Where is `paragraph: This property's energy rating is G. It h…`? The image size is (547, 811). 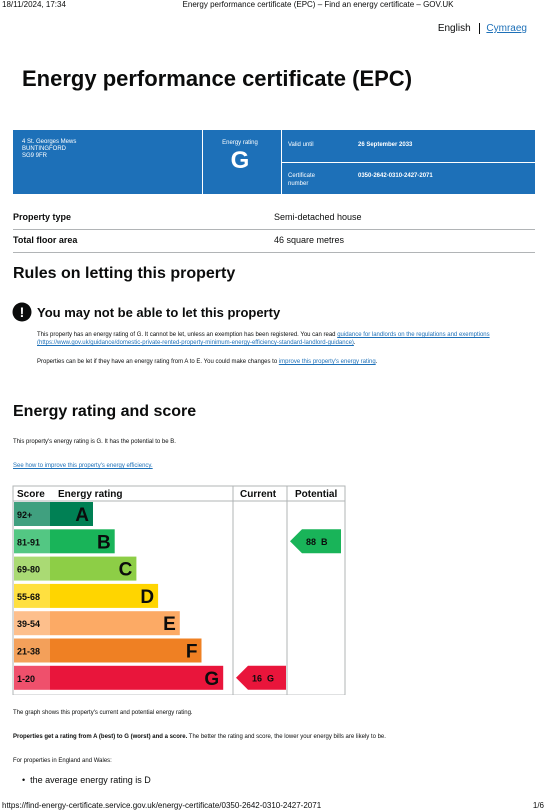
paragraph: This property's energy rating is G. It h… is located at coordinates (94, 442).